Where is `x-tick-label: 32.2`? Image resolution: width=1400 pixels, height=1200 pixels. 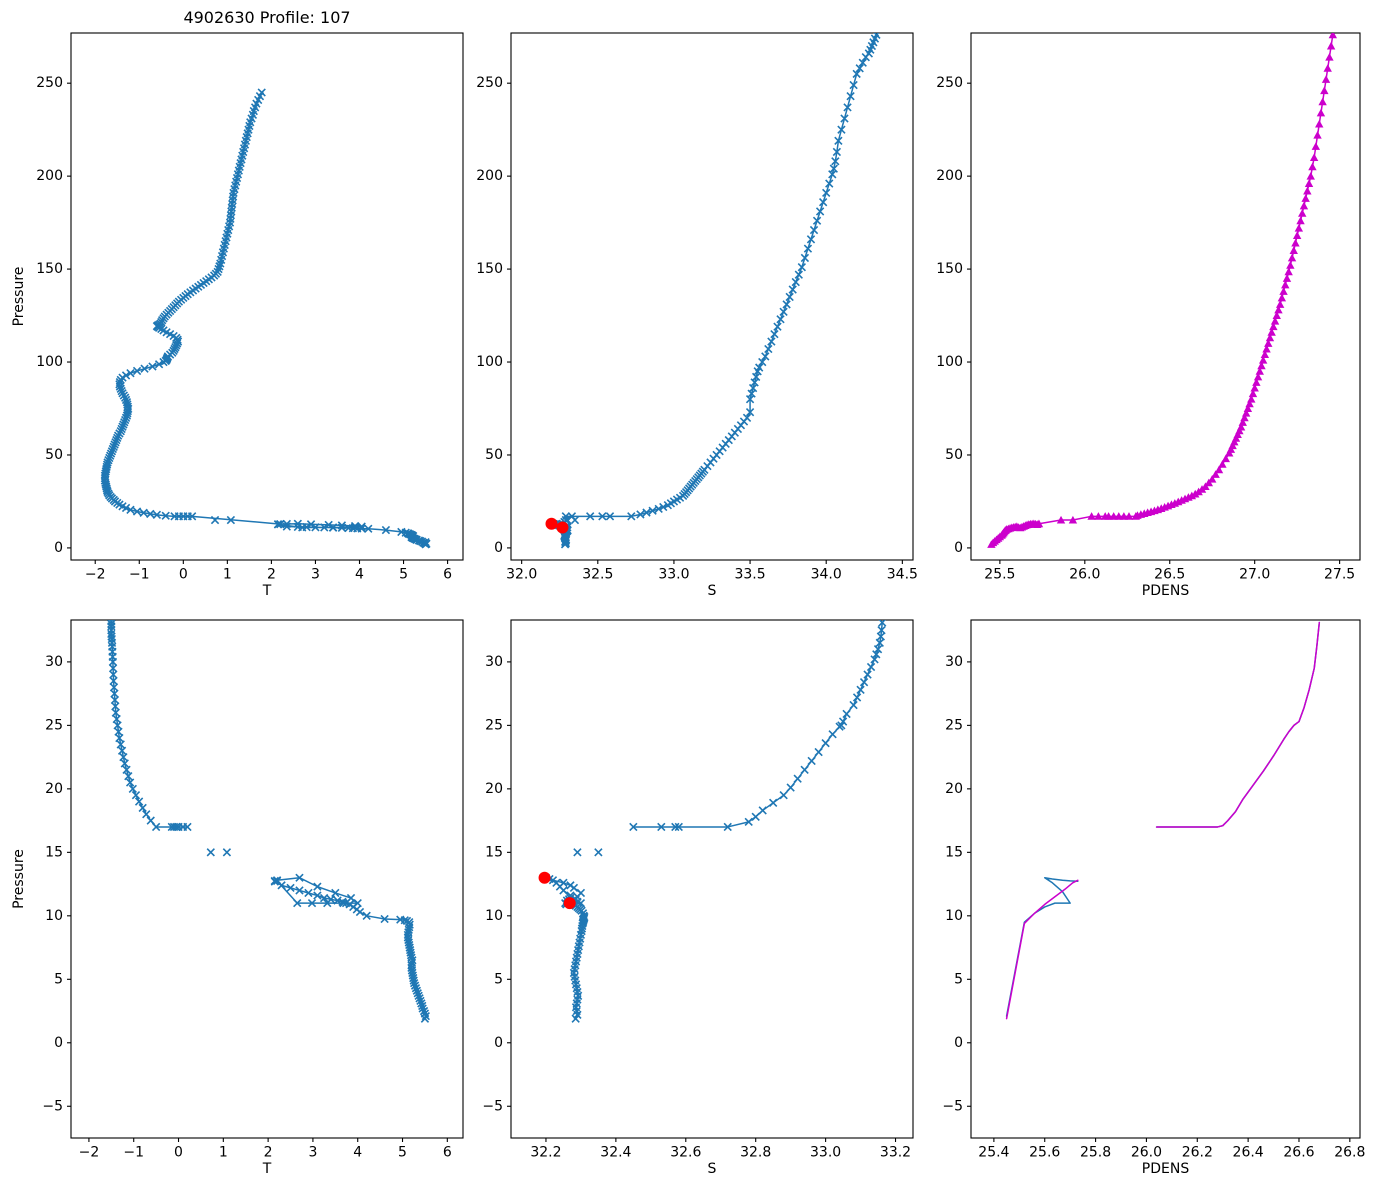 x-tick-label: 32.2 is located at coordinates (545, 1153).